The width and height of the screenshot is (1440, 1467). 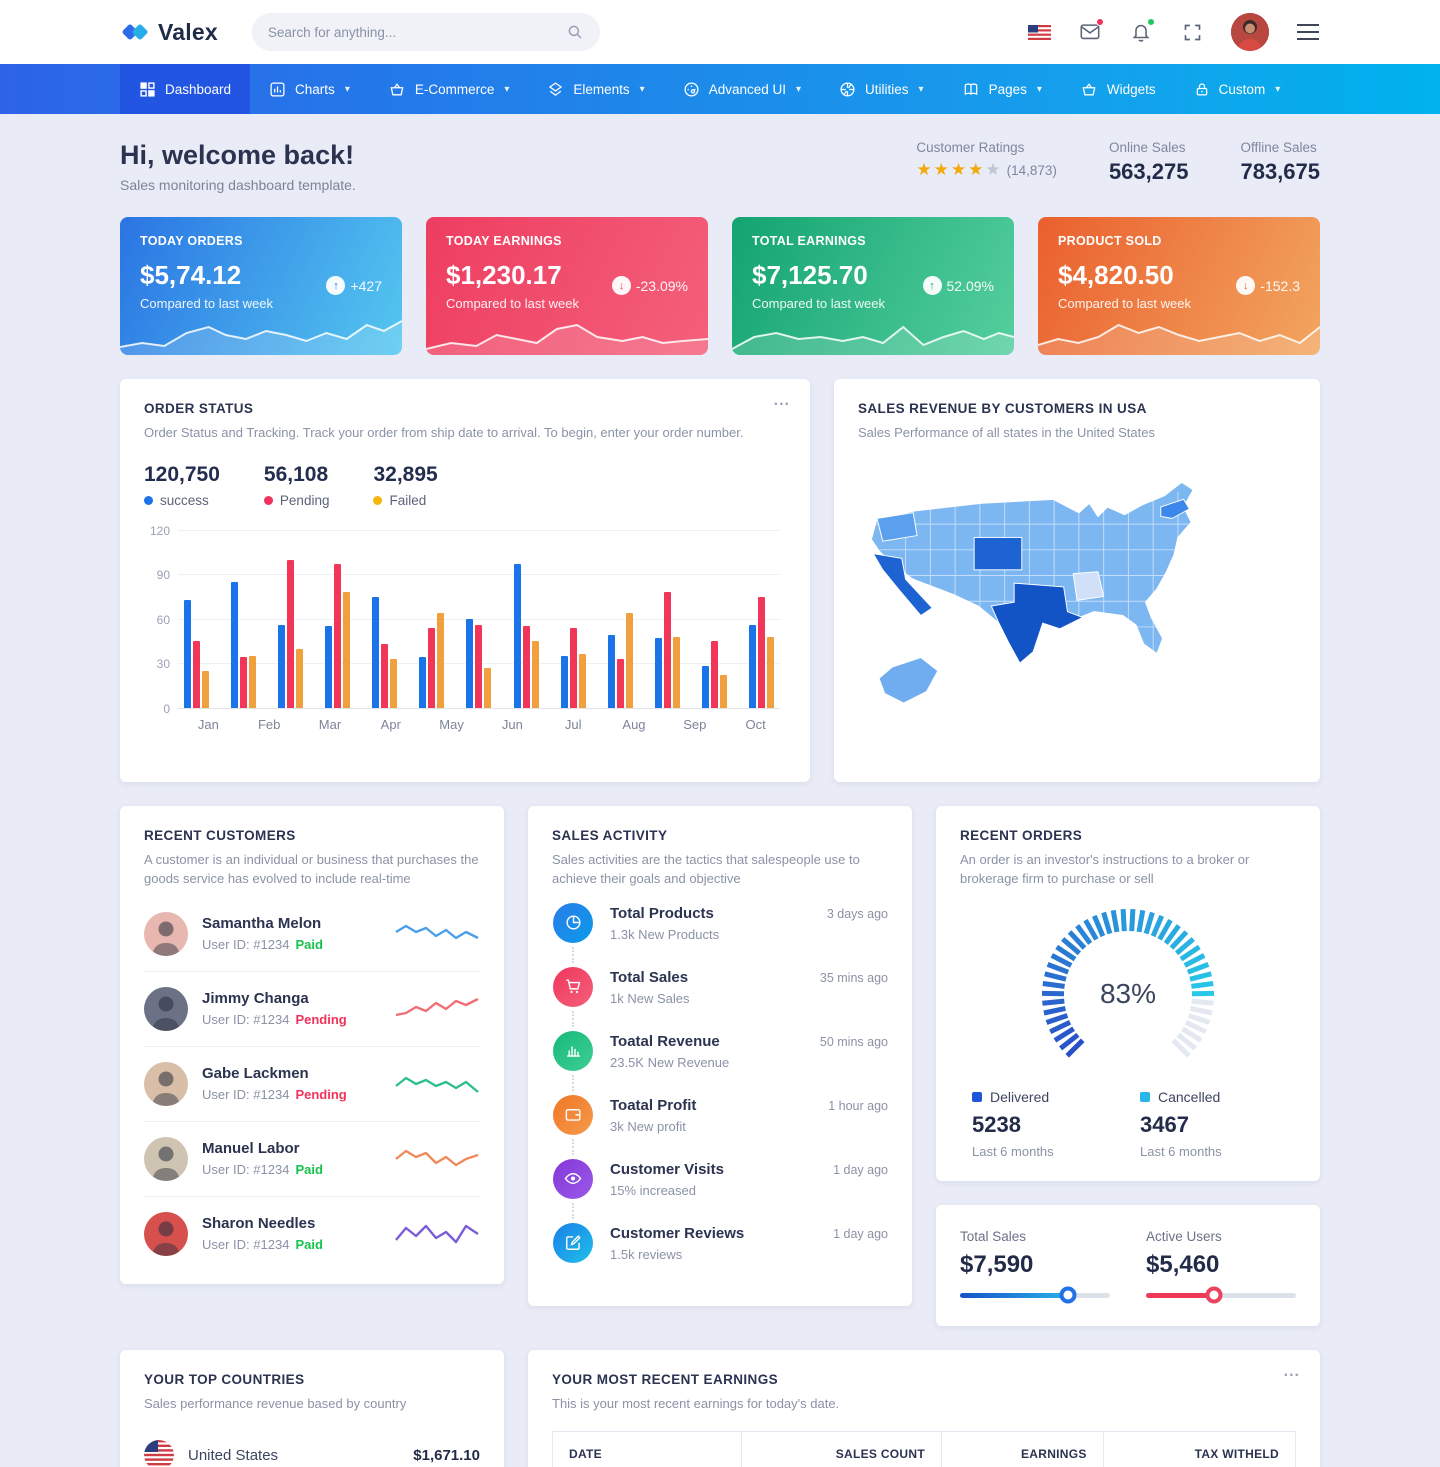 What do you see at coordinates (610, 835) in the screenshot?
I see `sales-activity-title: SALES ACTIVITY` at bounding box center [610, 835].